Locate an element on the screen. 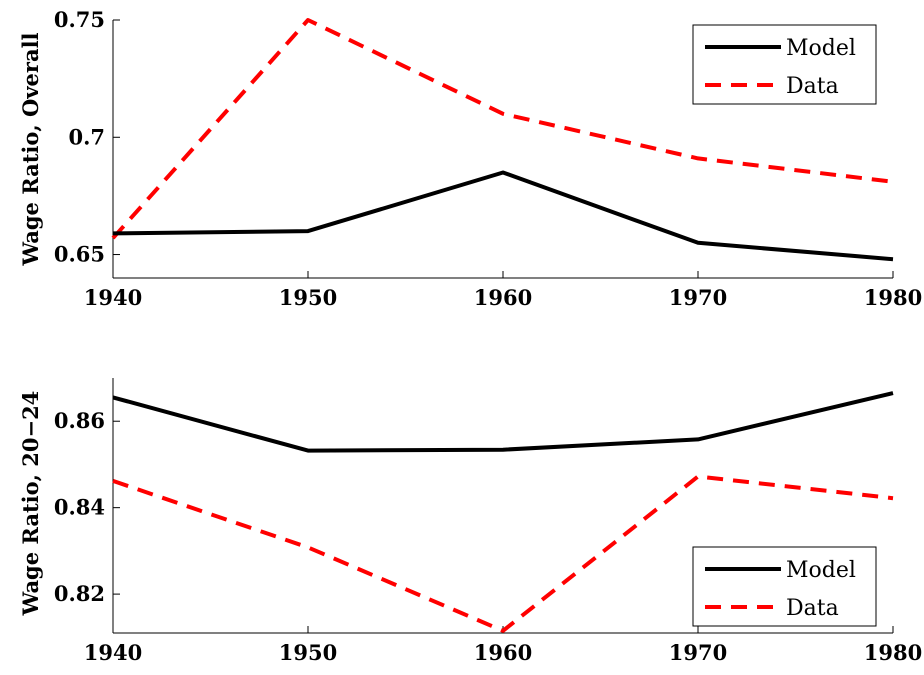  y-axis-label: Wage Ratio, 20−24 is located at coordinates (30, 504).